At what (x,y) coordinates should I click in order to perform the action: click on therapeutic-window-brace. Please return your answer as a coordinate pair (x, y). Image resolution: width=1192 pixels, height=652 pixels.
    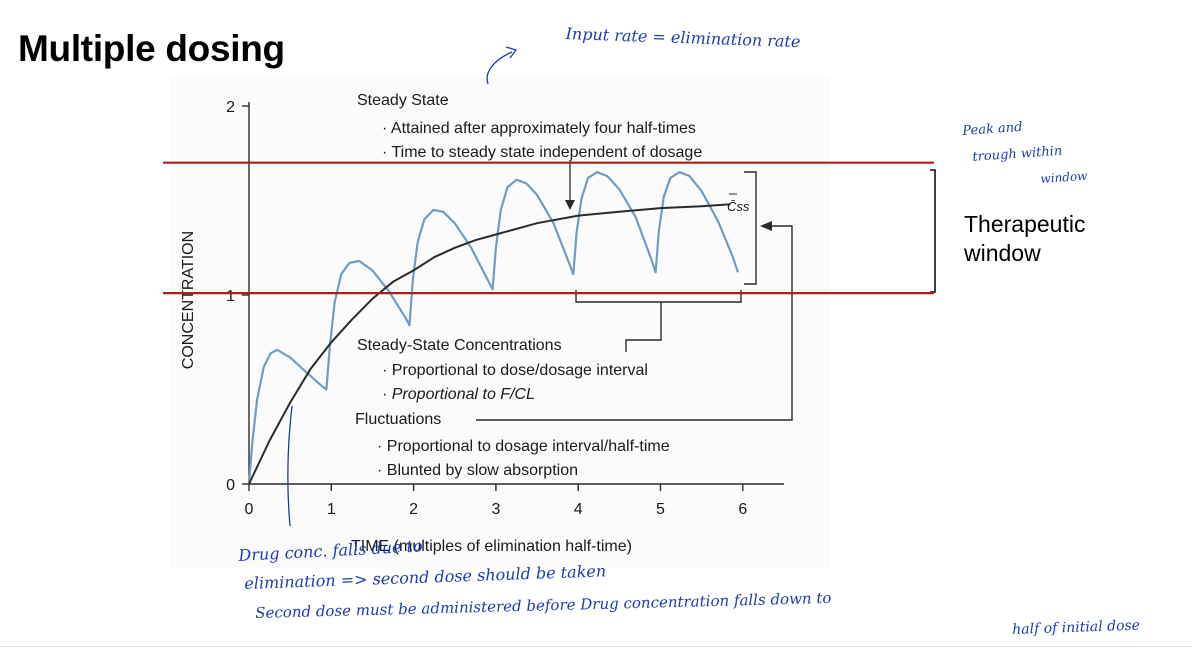
    Looking at the image, I should click on (933, 231).